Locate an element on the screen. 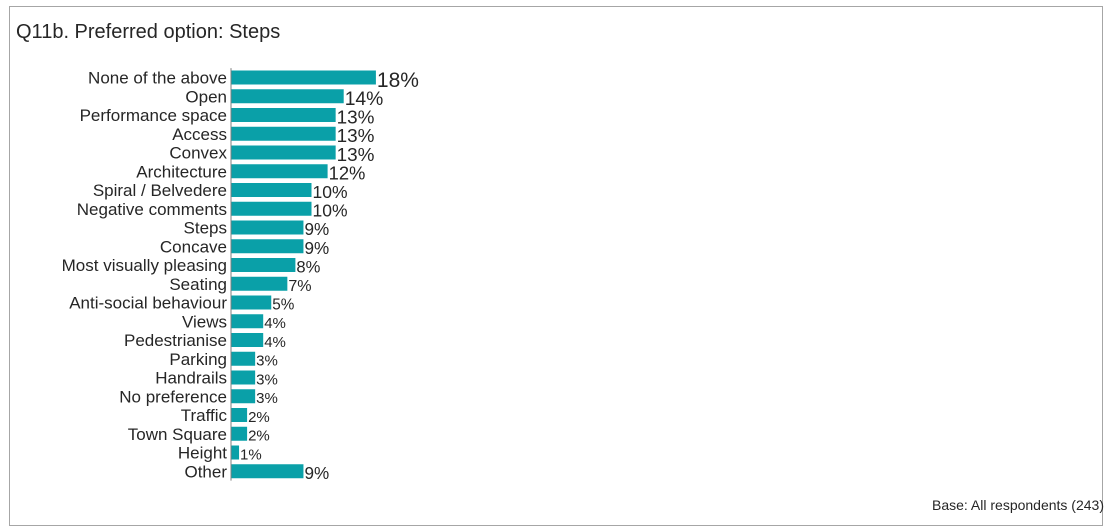 The image size is (1110, 530). category-label-town-square: Town Square is located at coordinates (177, 434).